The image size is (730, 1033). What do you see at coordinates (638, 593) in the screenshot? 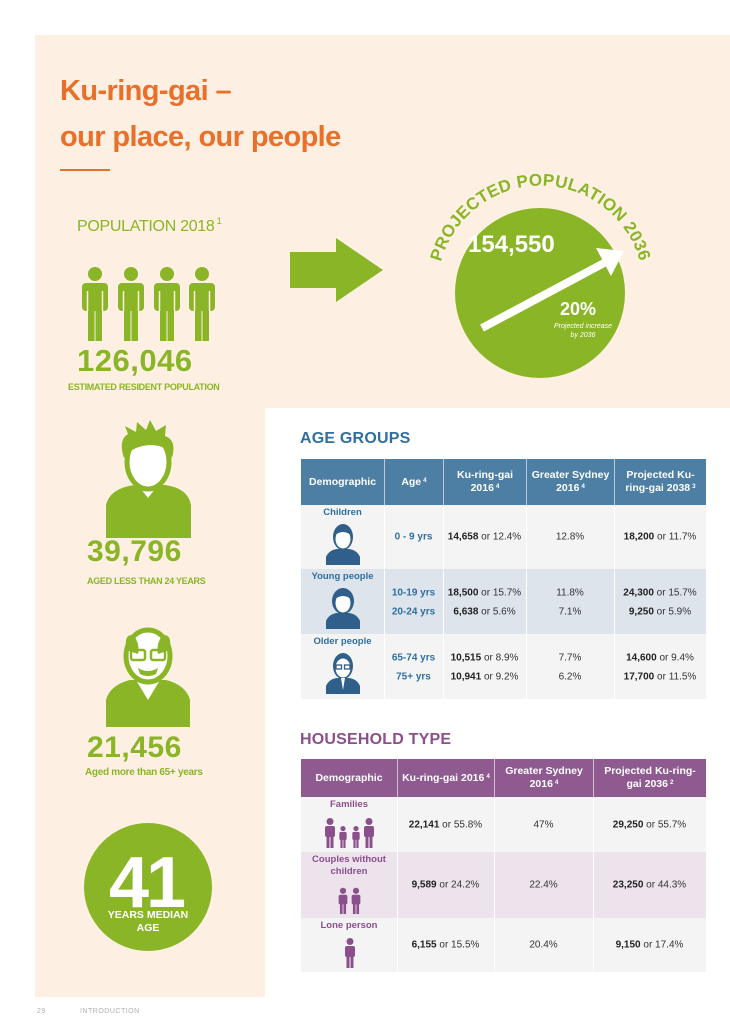
I see `value-bold: 24,300` at bounding box center [638, 593].